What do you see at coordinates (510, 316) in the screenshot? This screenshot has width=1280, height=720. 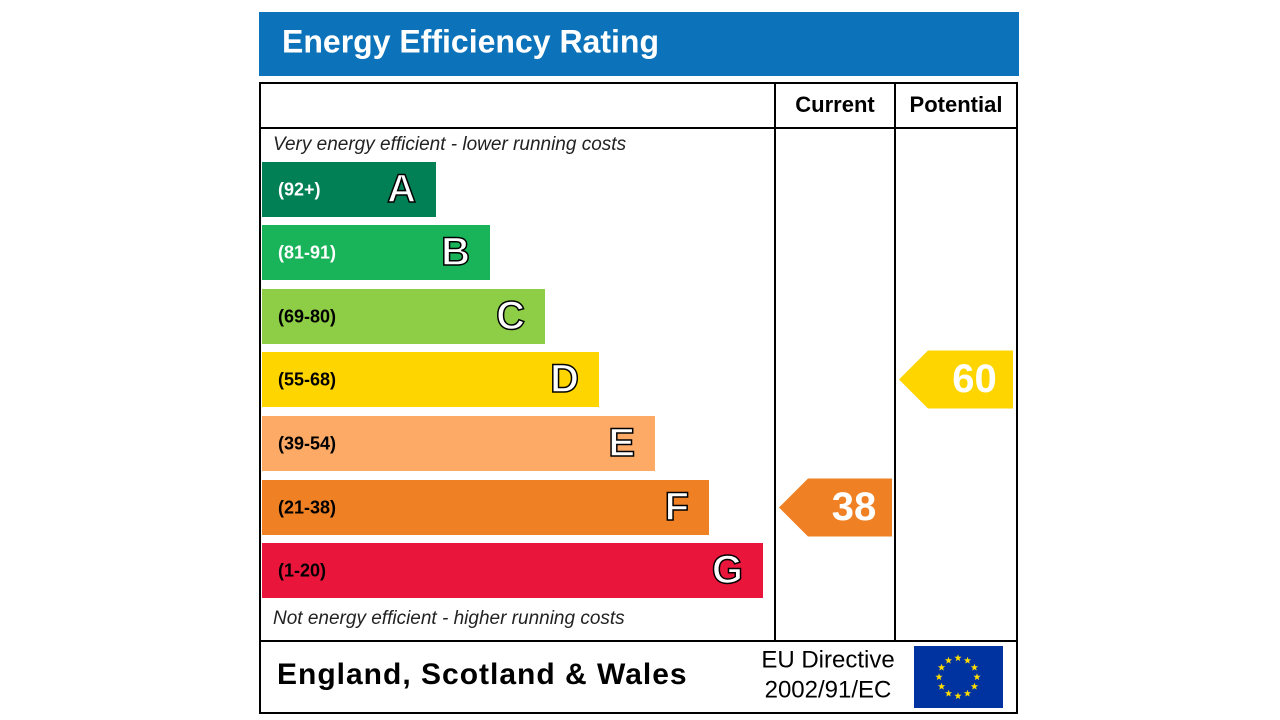 I see `band-letter: C` at bounding box center [510, 316].